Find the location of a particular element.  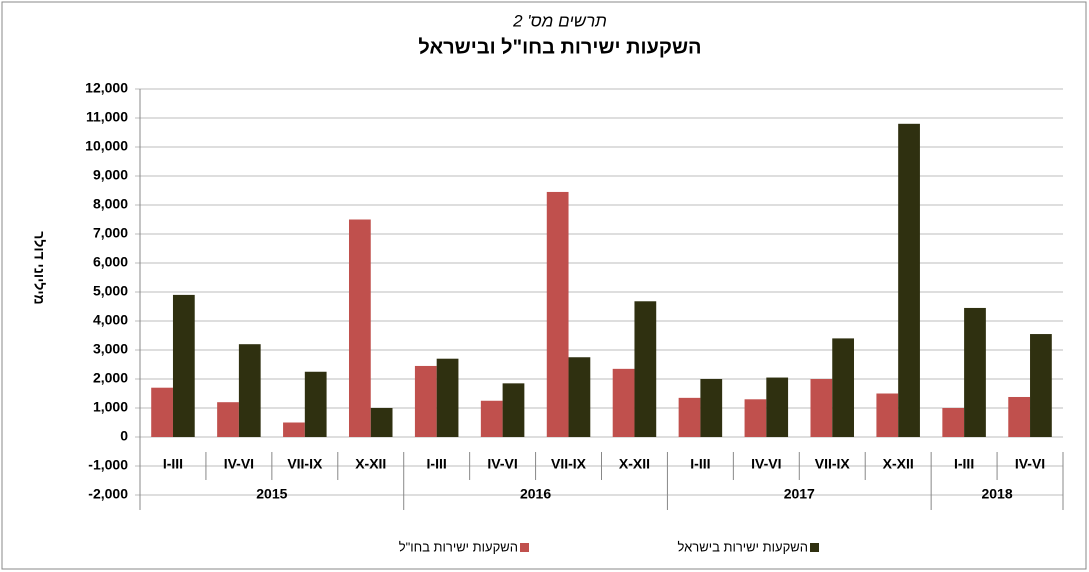

group-label: 2017 is located at coordinates (799, 494).